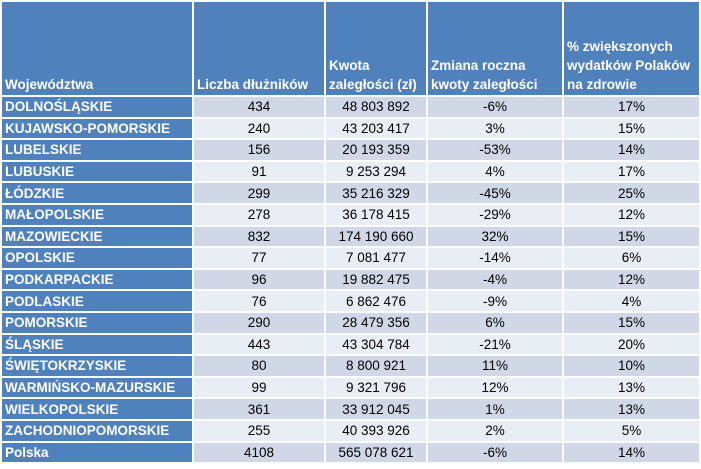  I want to click on cell-debt-amount: 40 393 926, so click(377, 431).